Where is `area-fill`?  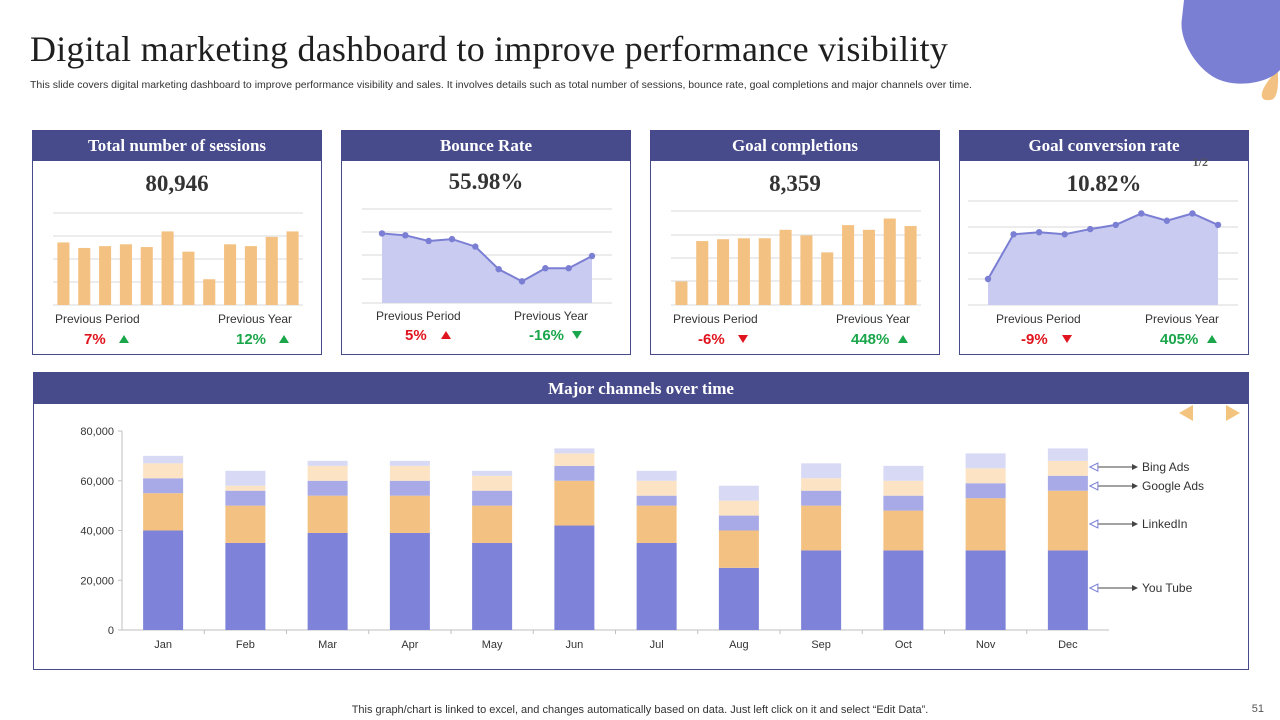
area-fill is located at coordinates (487, 268).